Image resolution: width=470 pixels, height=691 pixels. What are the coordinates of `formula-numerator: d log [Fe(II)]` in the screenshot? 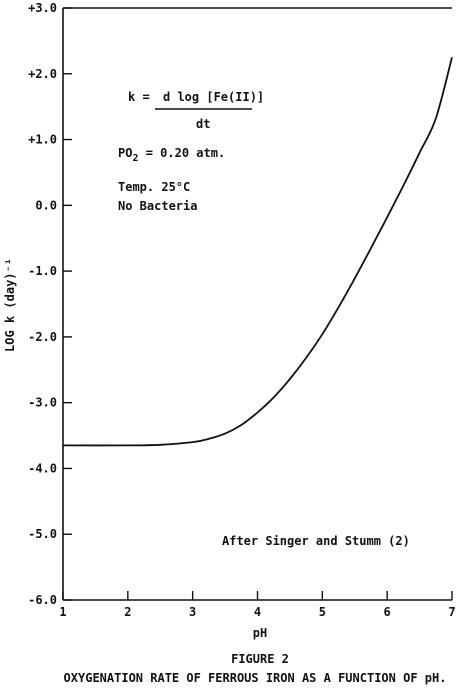 It's located at (213, 97).